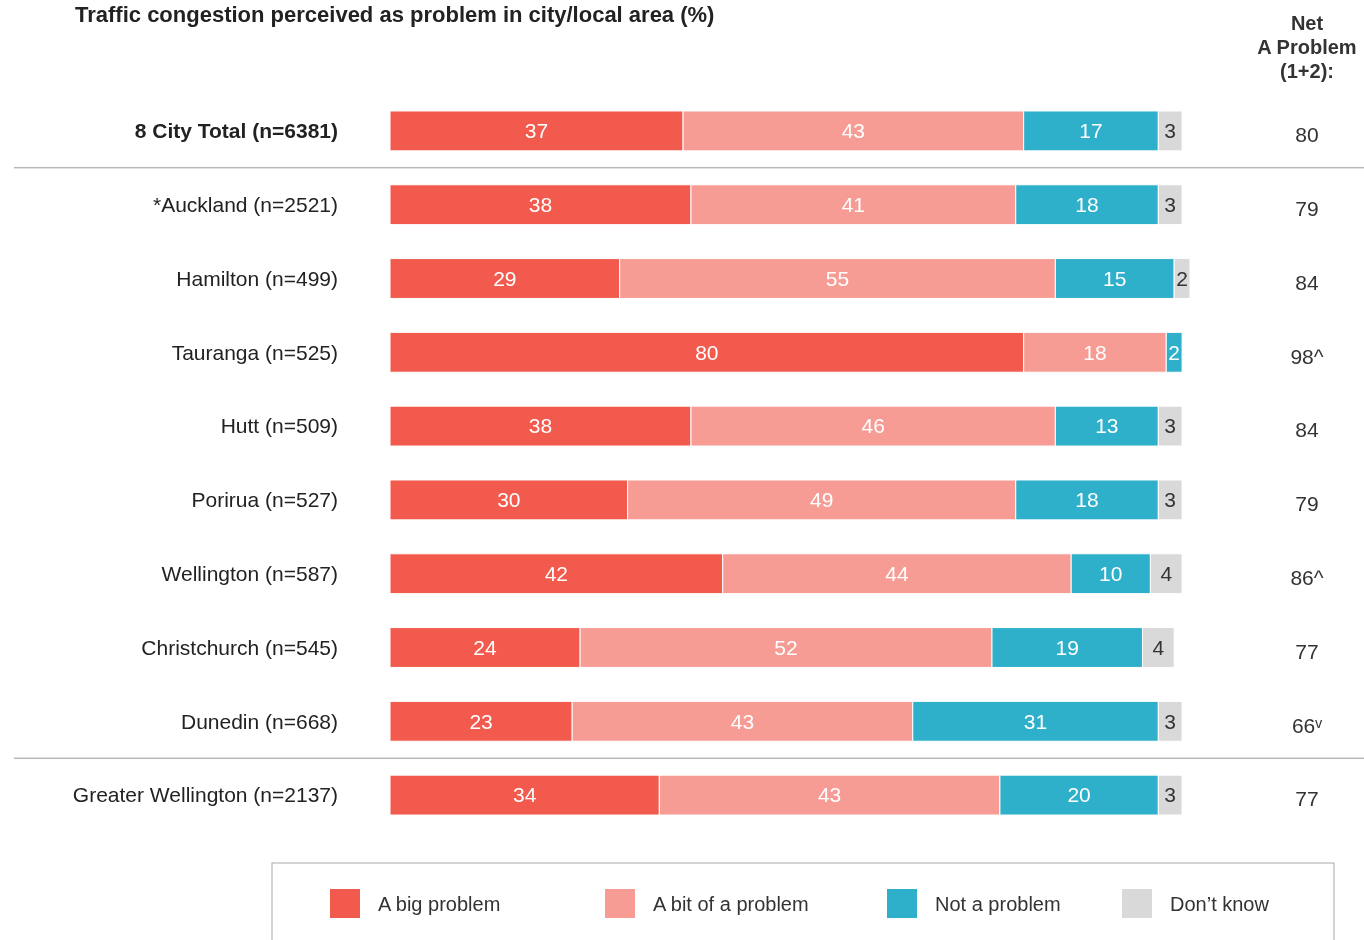  Describe the element at coordinates (707, 352) in the screenshot. I see `data-label: 80` at that location.